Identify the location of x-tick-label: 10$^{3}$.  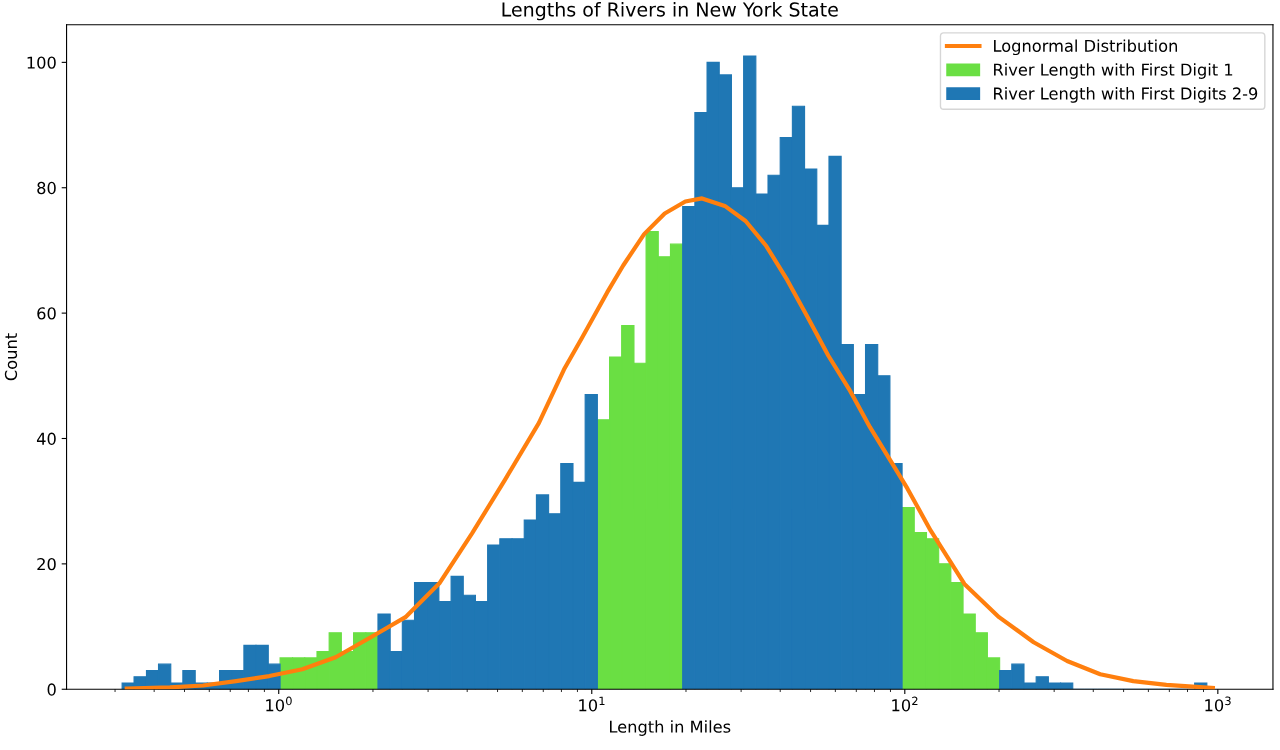
(1218, 704).